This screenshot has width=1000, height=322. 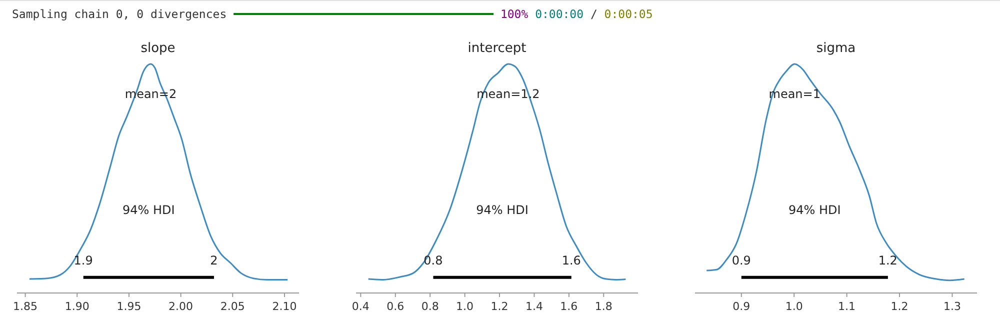 What do you see at coordinates (214, 260) in the screenshot?
I see `annotation: 2` at bounding box center [214, 260].